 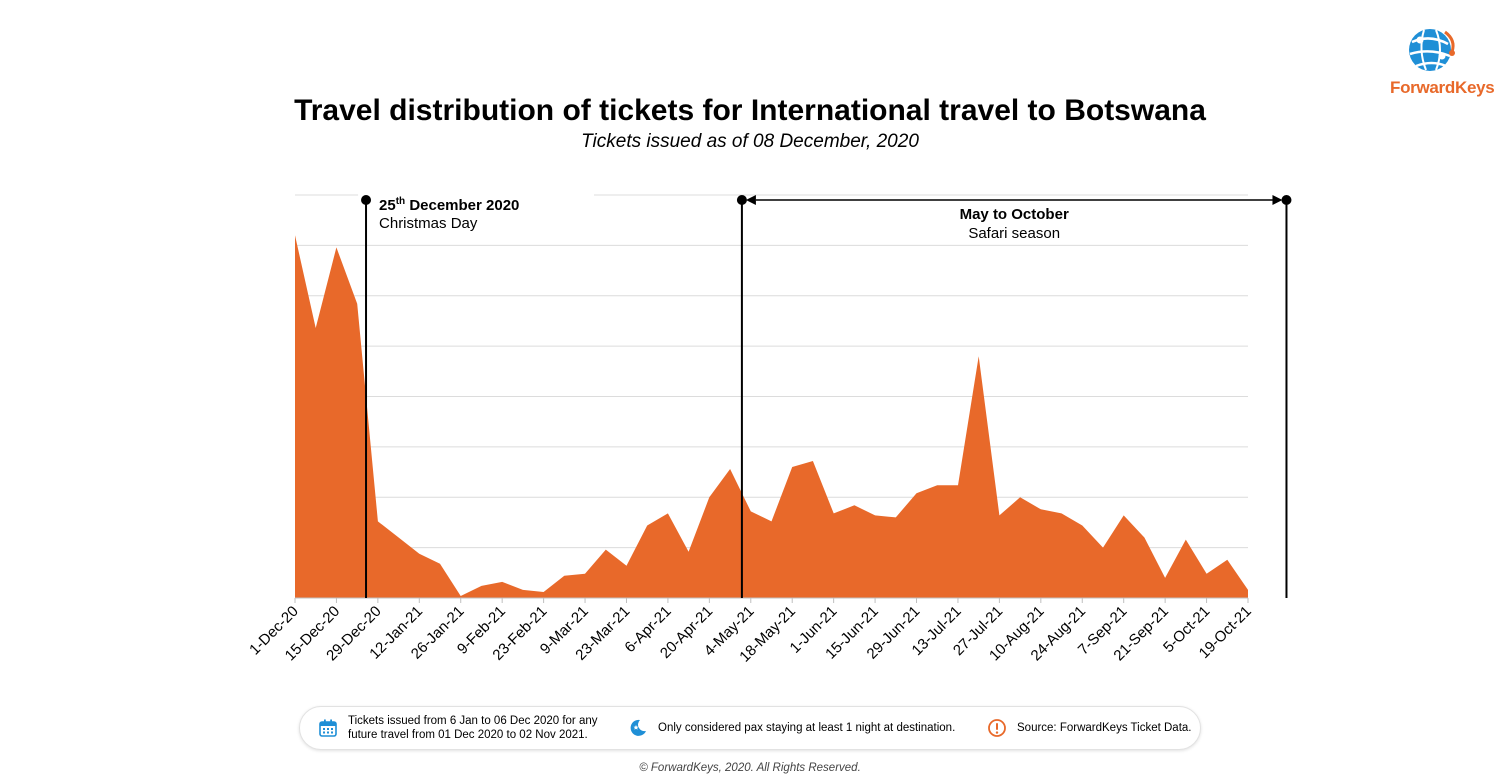 What do you see at coordinates (1014, 233) in the screenshot?
I see `safari-label-sub: Safari season` at bounding box center [1014, 233].